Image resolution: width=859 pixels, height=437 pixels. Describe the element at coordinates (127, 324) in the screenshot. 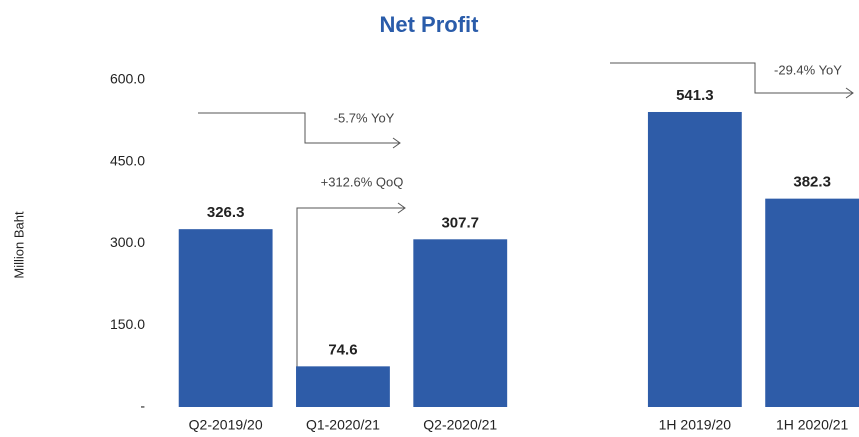

I see `y-tick-label: 150.0` at that location.